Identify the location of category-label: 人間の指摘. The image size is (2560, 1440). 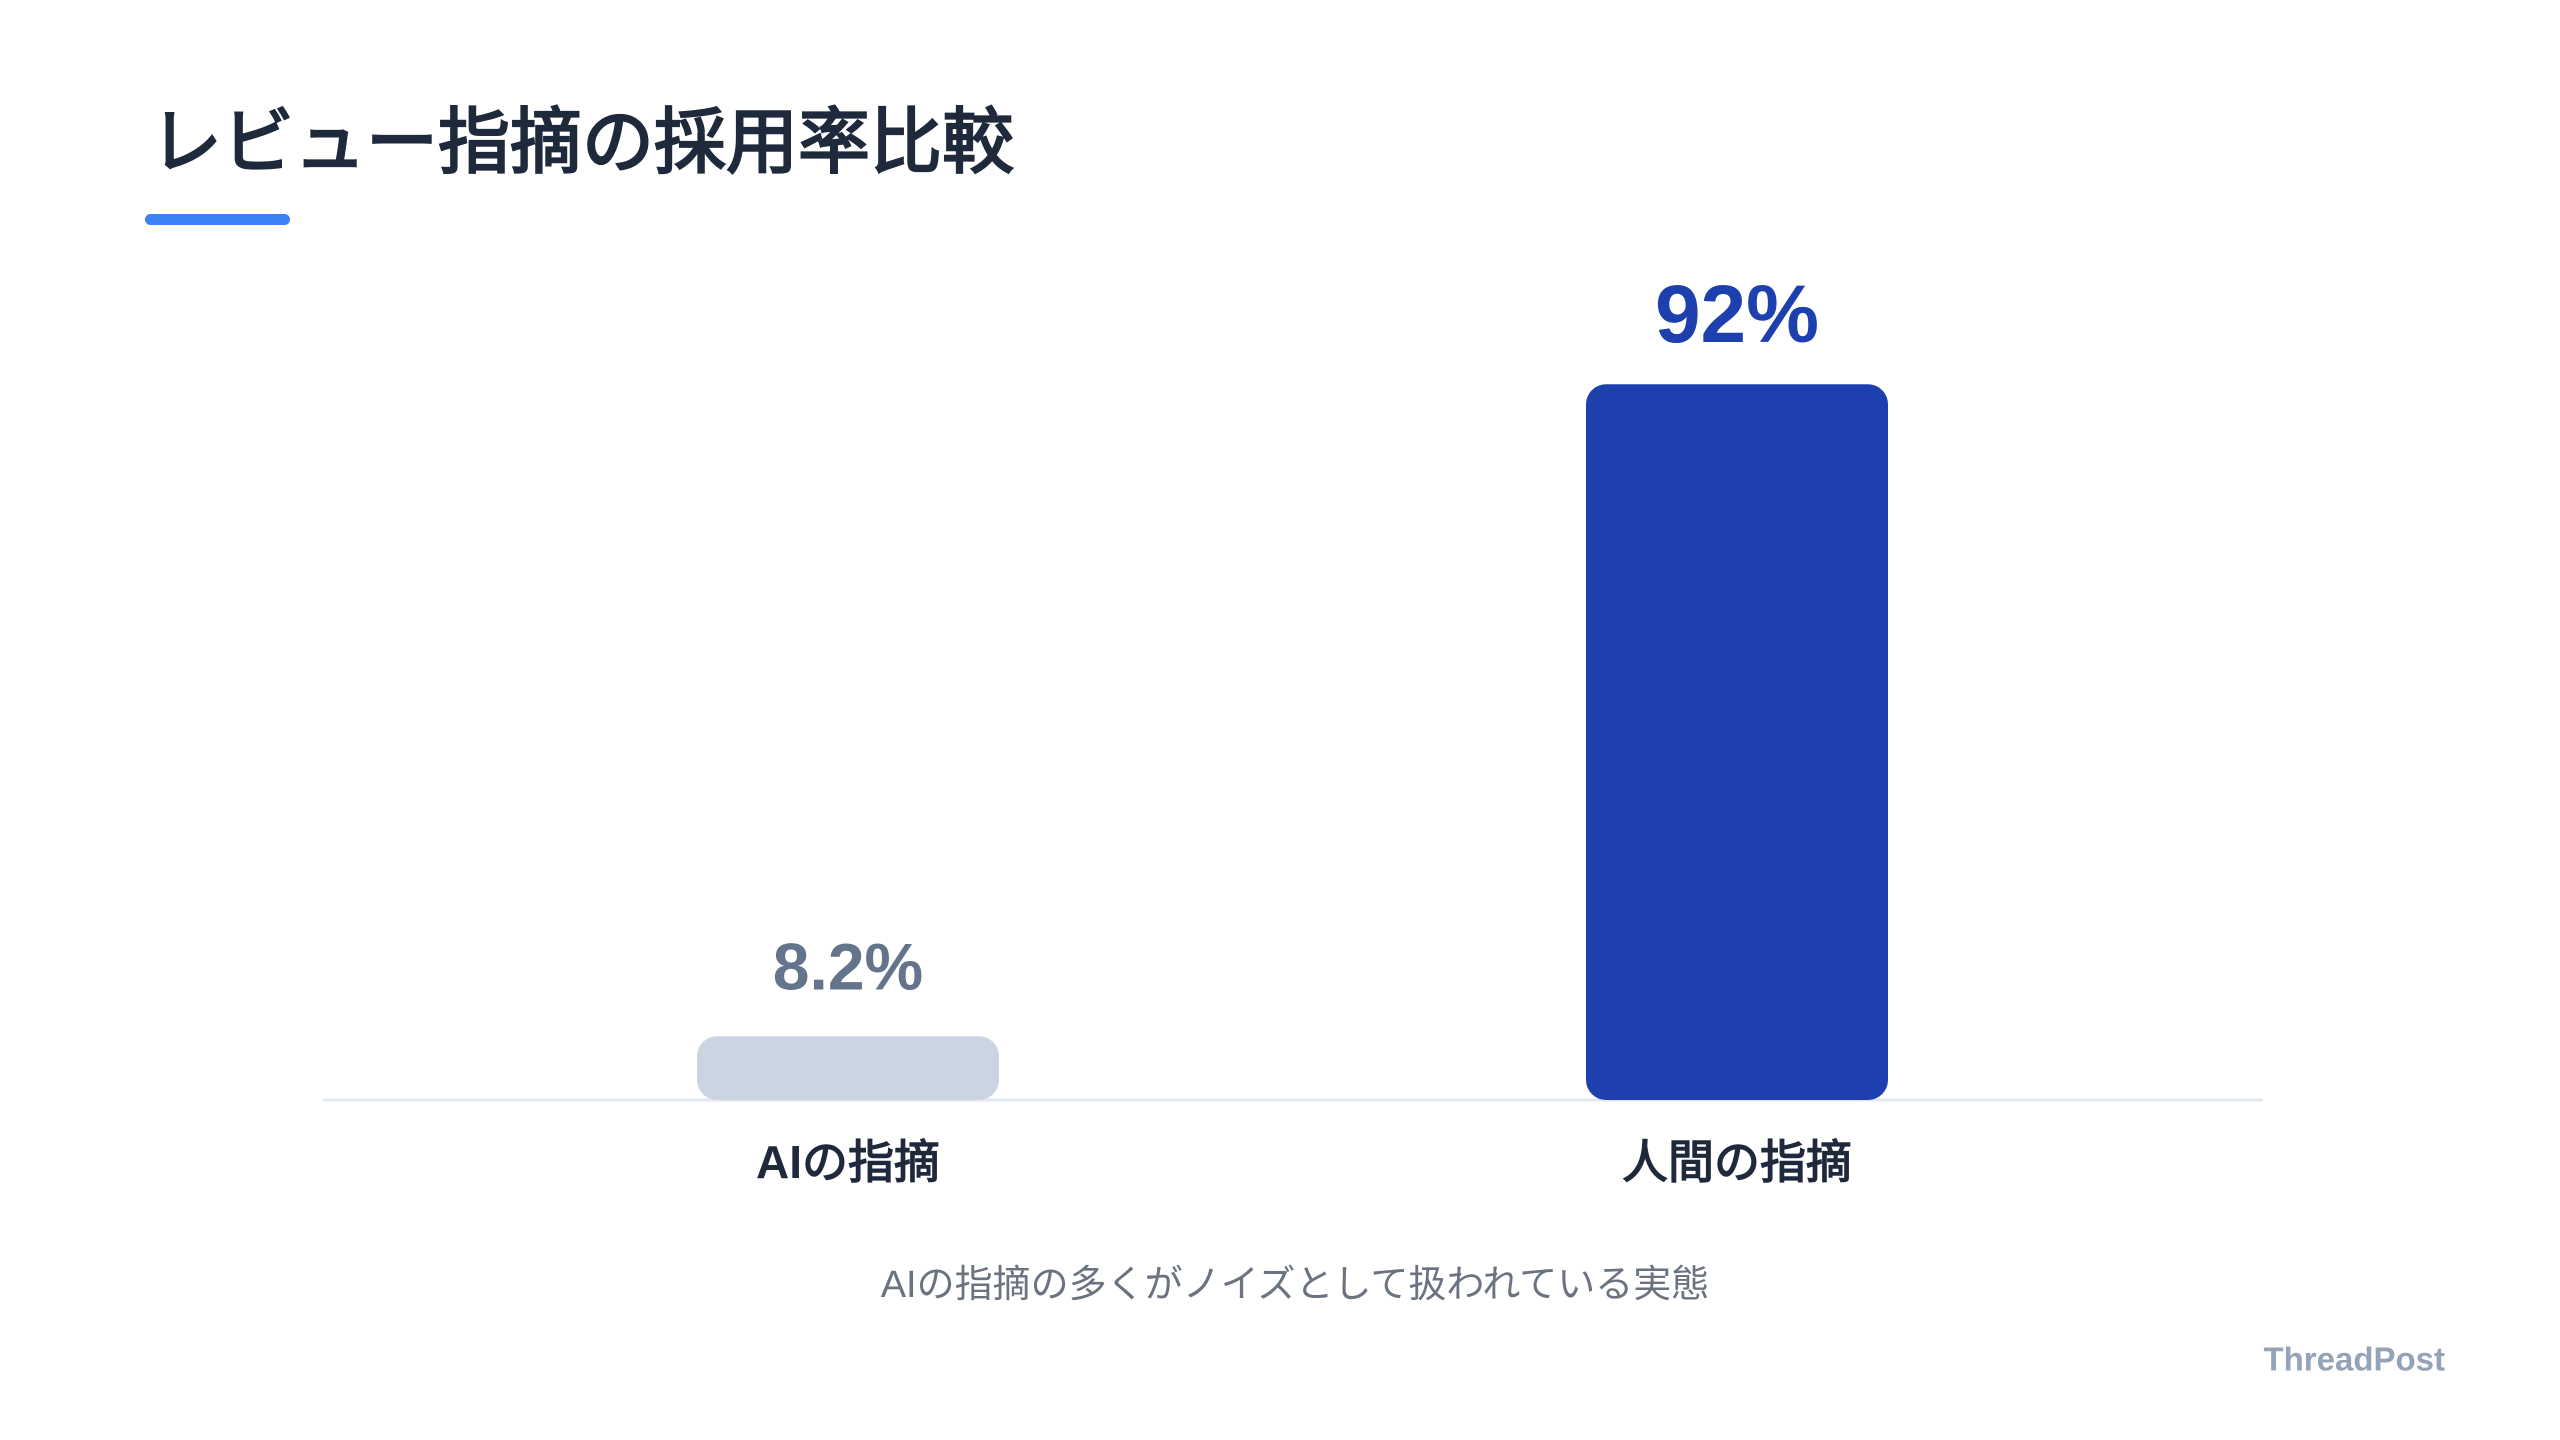
(1737, 1162).